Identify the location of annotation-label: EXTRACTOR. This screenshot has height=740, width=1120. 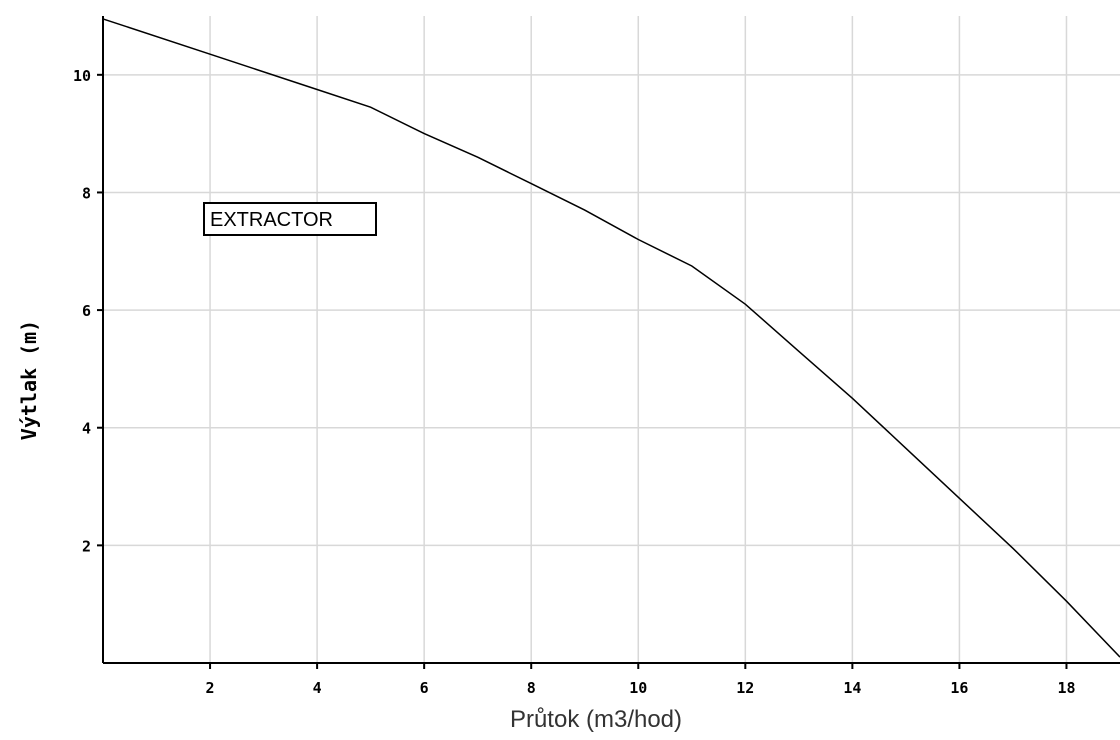
(271, 220).